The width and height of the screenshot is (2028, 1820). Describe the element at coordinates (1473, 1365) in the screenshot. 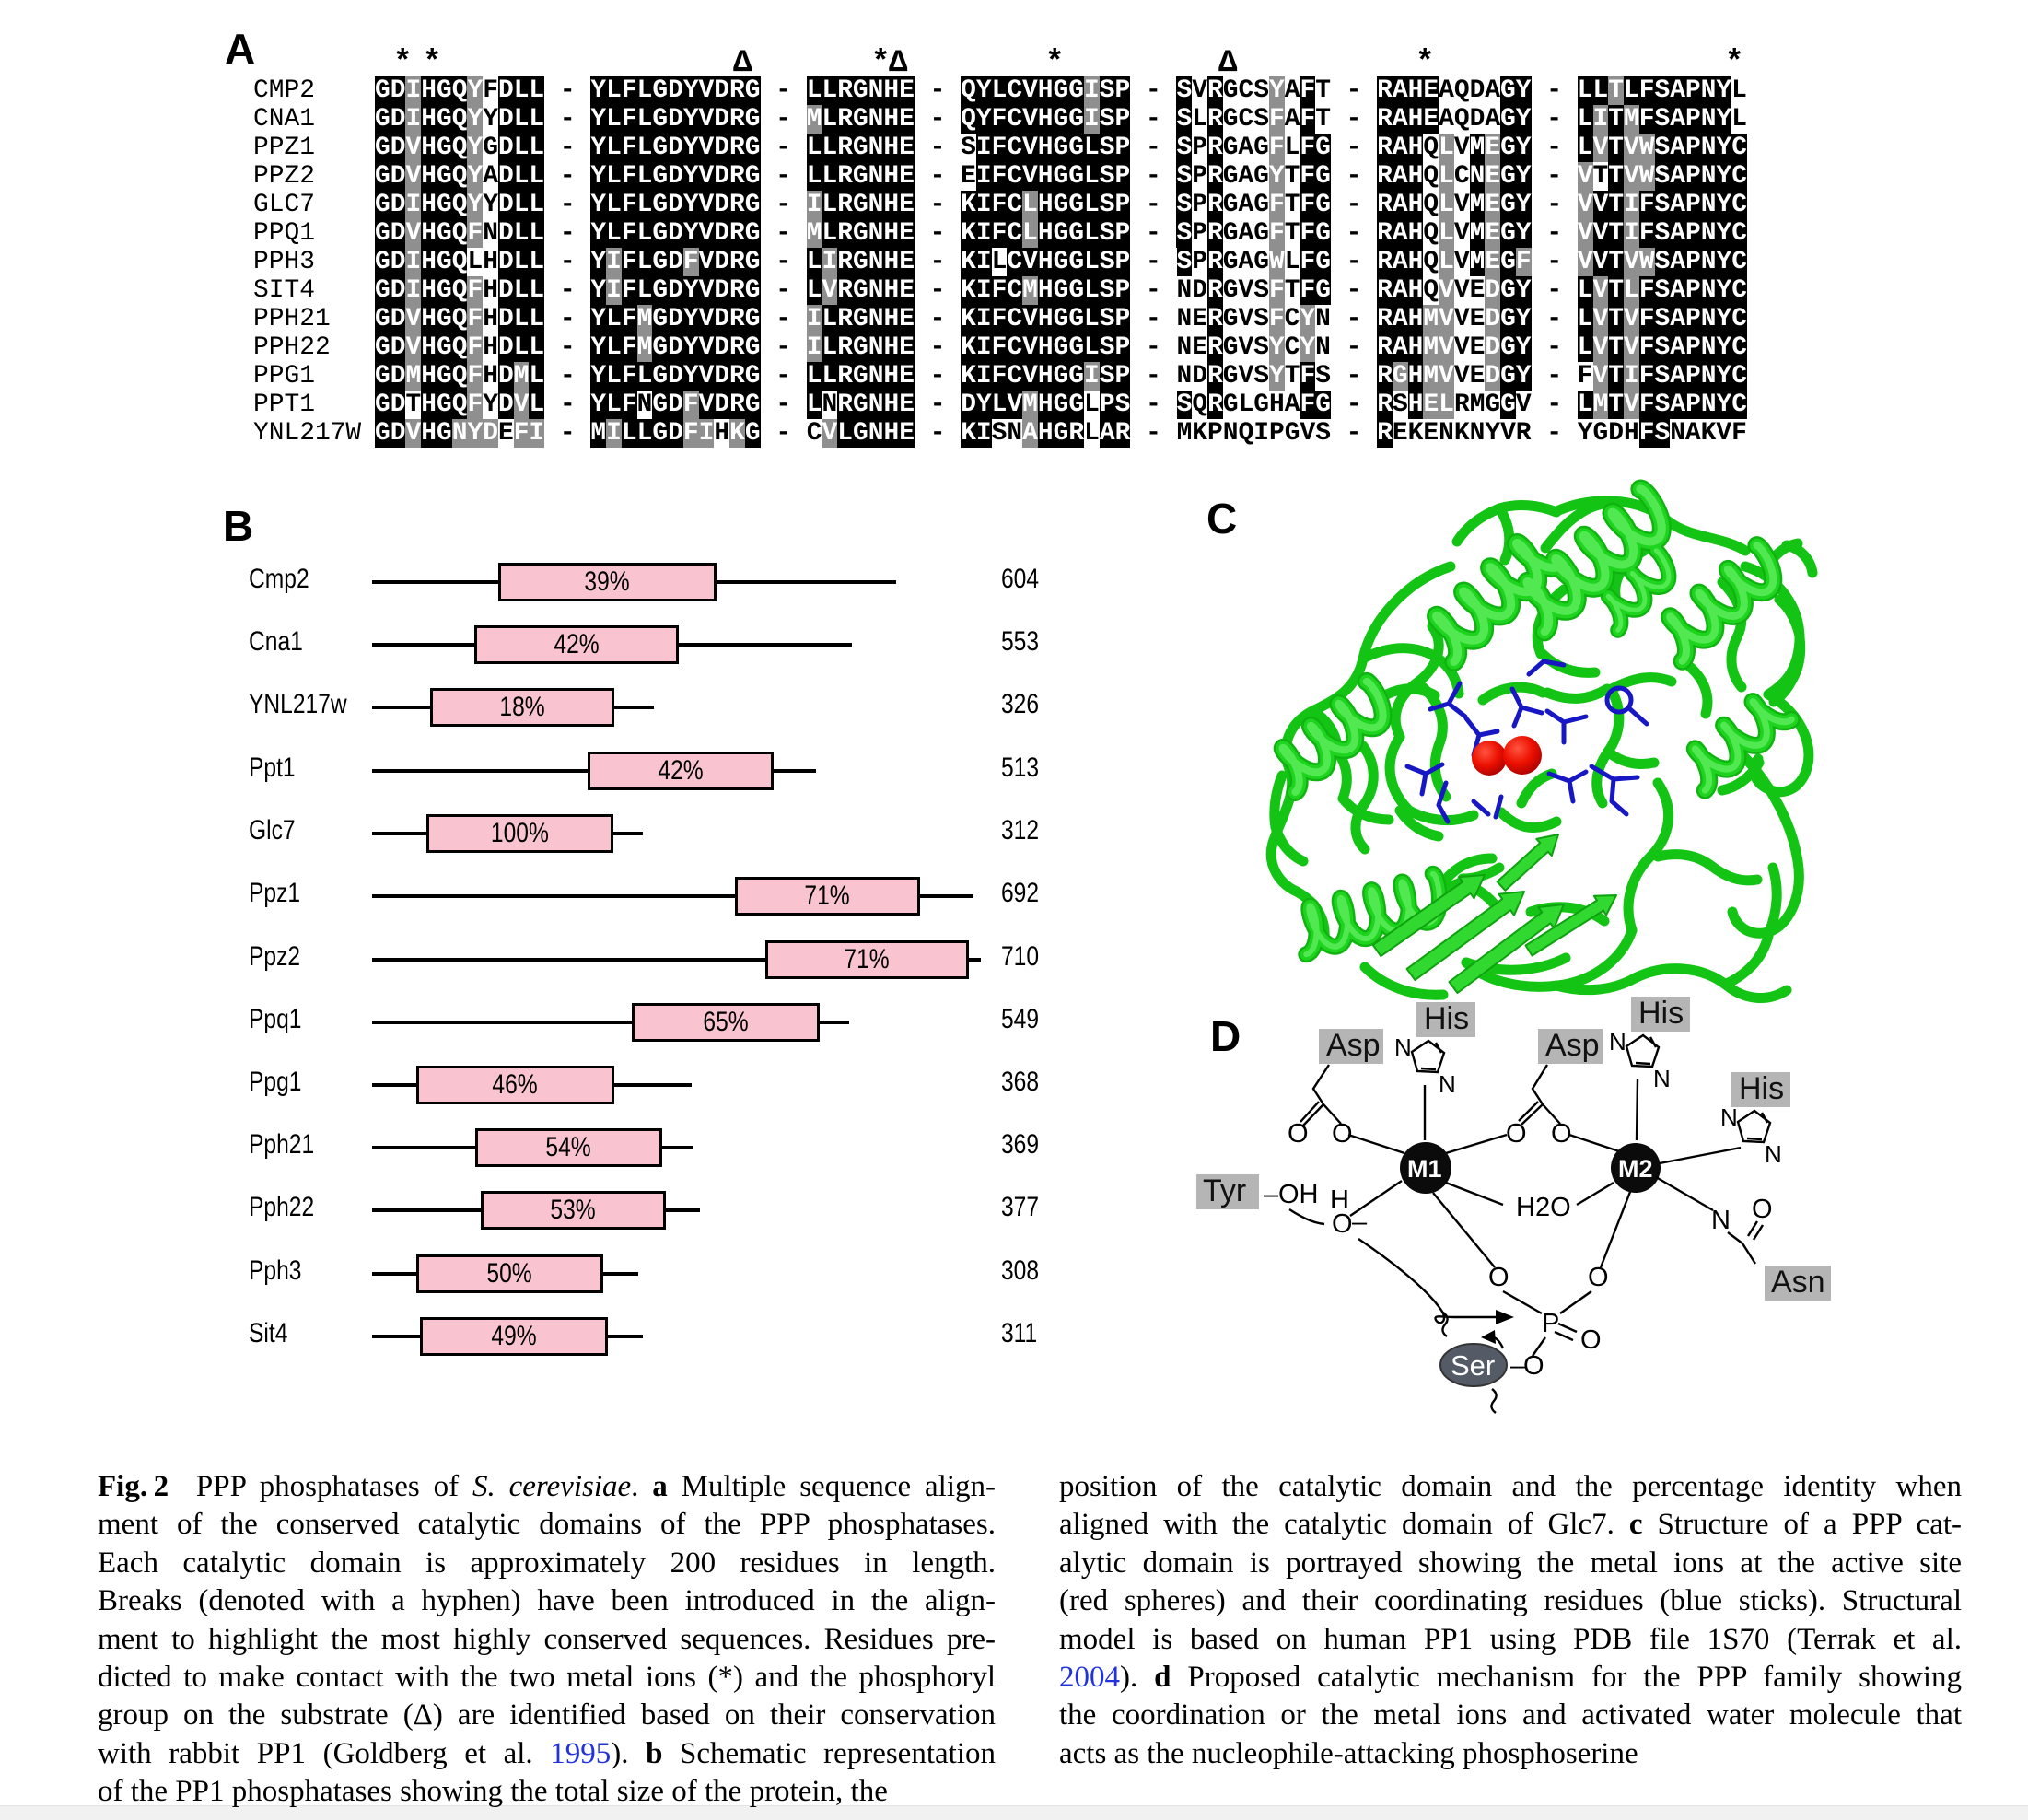

I see `svg-text: Ser` at that location.